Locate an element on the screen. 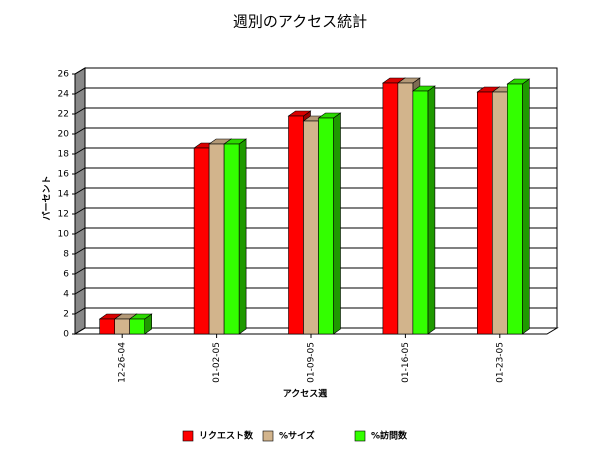  y-tick-label: 10 is located at coordinates (64, 235).